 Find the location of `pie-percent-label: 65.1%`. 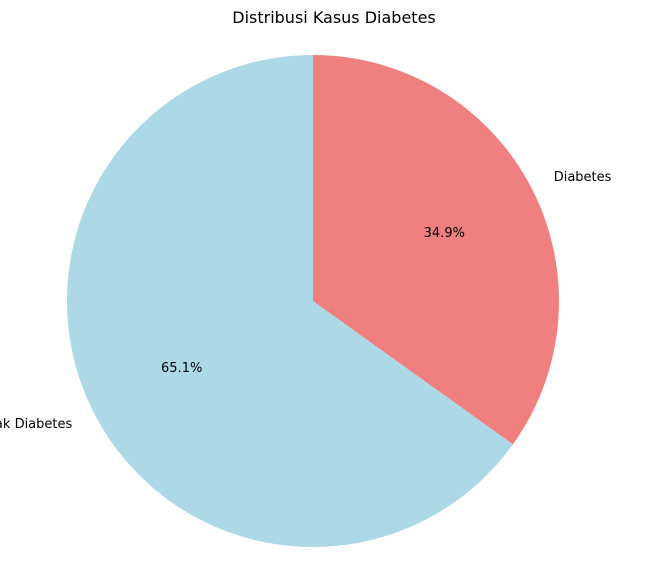

pie-percent-label: 65.1% is located at coordinates (181, 368).